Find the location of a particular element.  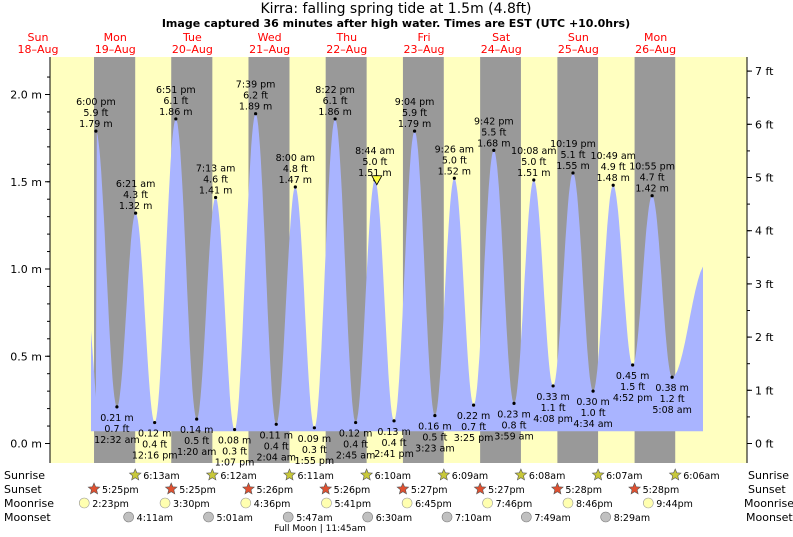

low-tide-label: 0.30 m1.0 ft4:34 am is located at coordinates (592, 413).